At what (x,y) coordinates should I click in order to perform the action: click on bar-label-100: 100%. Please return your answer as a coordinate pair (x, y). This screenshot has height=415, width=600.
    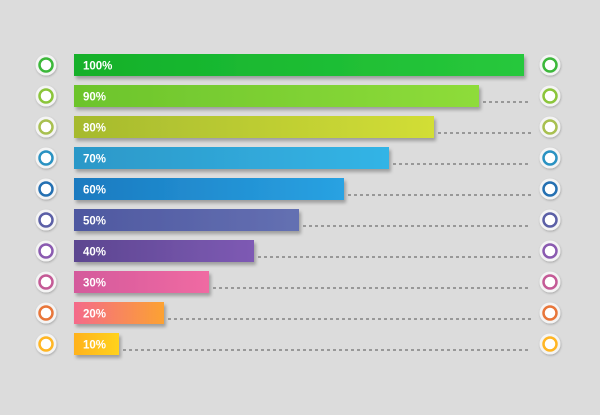
    Looking at the image, I should click on (97, 67).